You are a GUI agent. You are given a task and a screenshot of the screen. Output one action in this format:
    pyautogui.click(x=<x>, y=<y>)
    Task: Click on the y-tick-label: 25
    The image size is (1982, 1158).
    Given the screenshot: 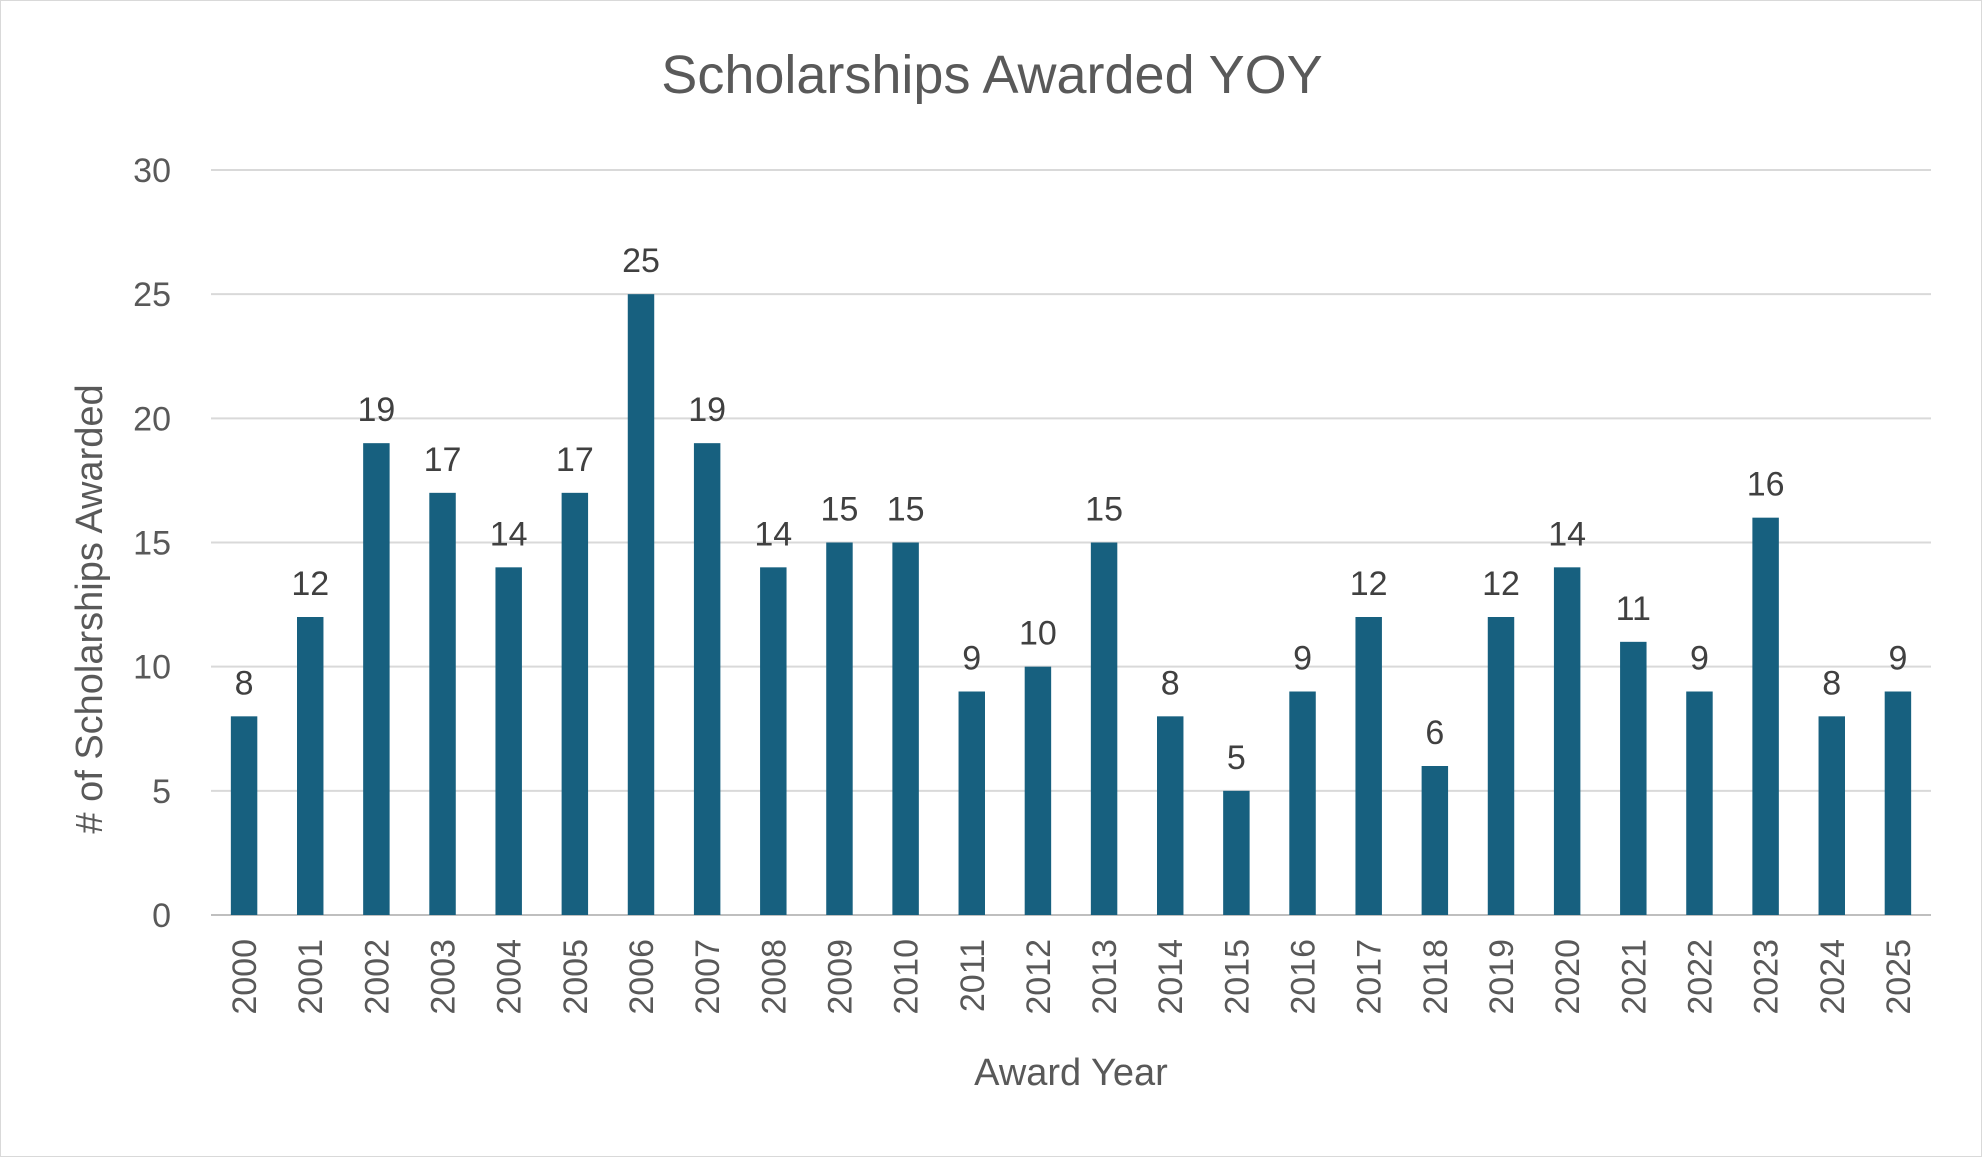 What is the action you would take?
    pyautogui.click(x=152, y=295)
    